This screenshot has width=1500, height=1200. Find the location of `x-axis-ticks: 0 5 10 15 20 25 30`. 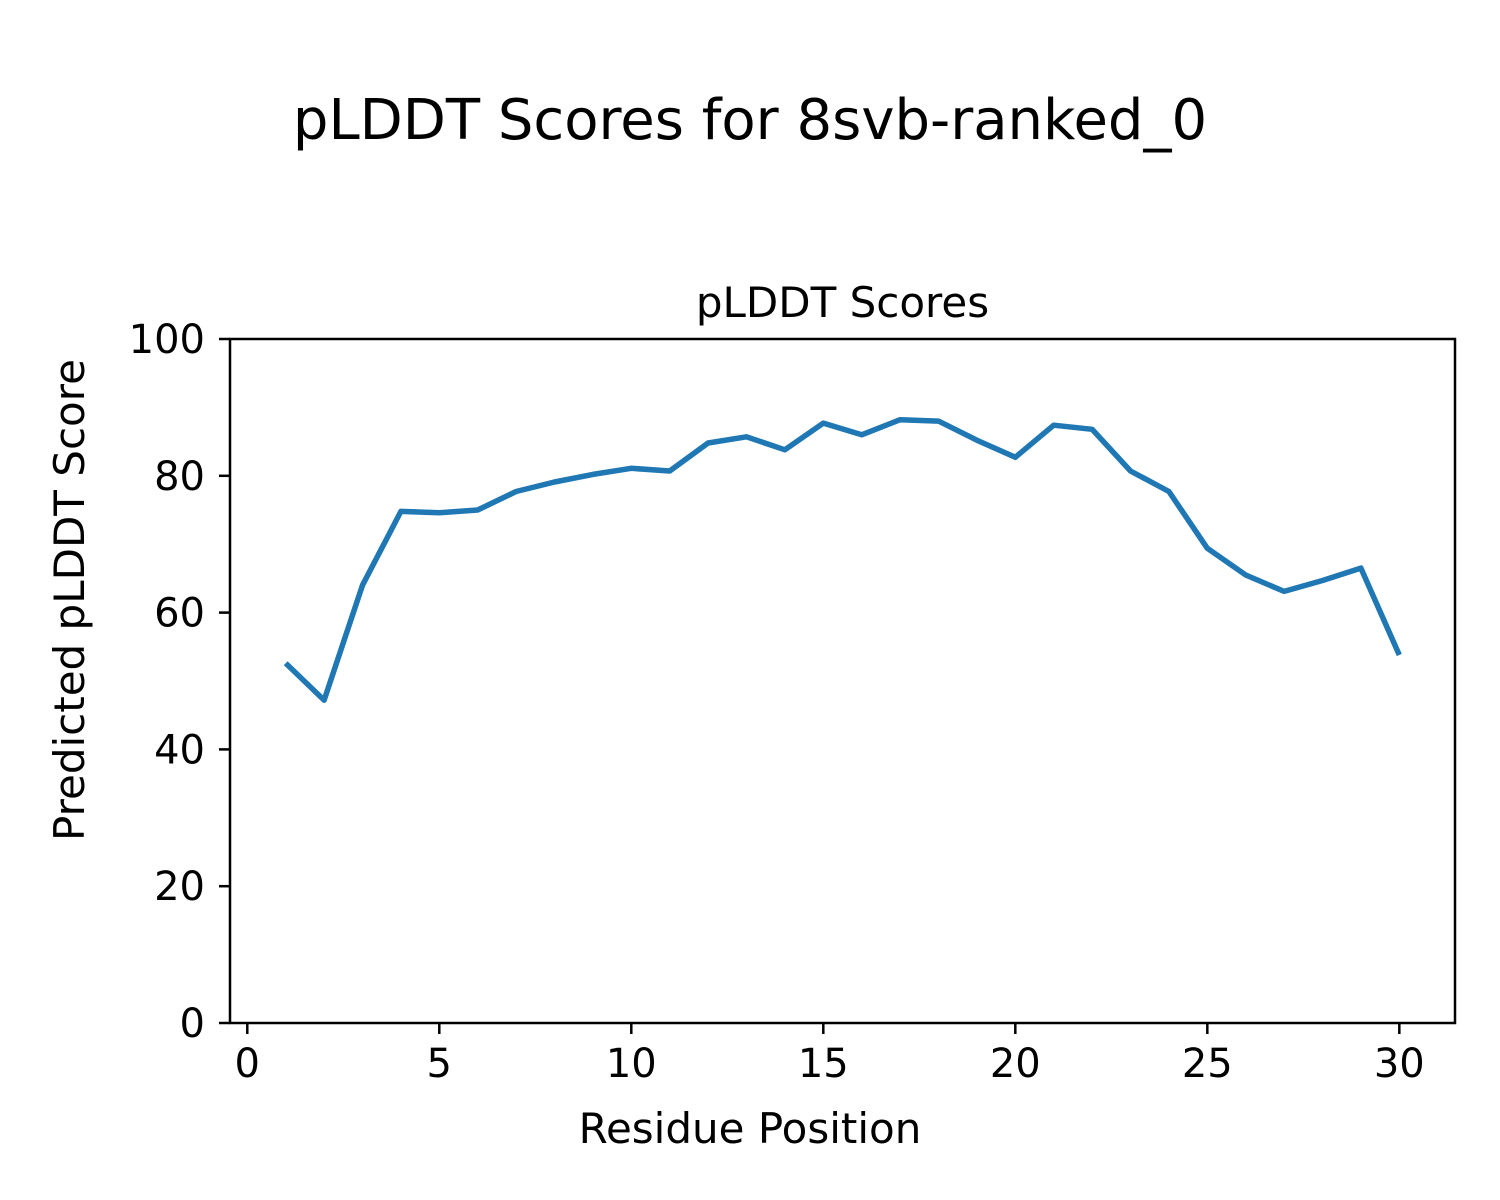

x-axis-ticks: 0 5 10 15 20 25 30 is located at coordinates (830, 1055).